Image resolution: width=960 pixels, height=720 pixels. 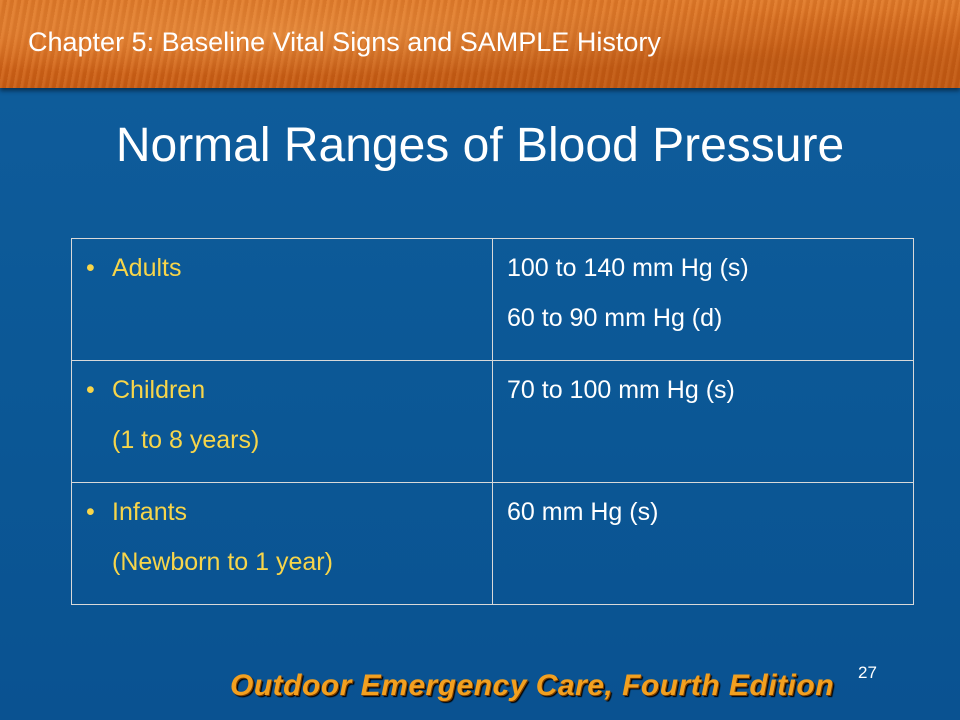 What do you see at coordinates (628, 268) in the screenshot?
I see `value-text: 100 to 140 mm Hg (s)` at bounding box center [628, 268].